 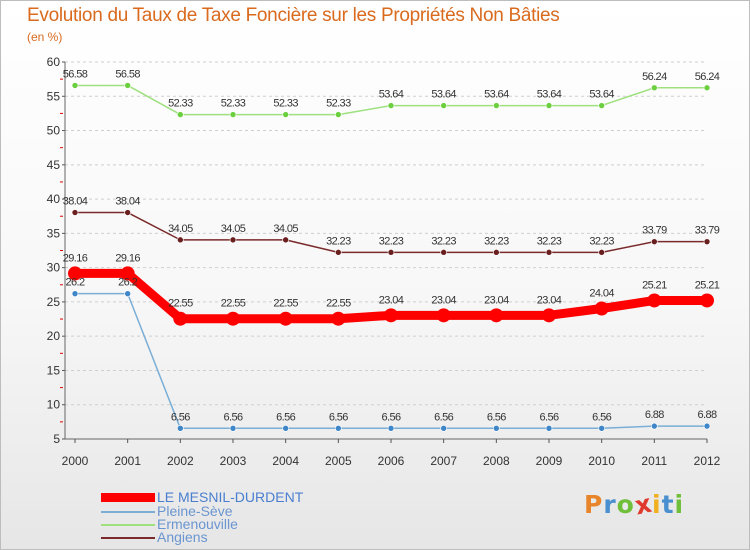 I want to click on x-tick-label: 2003, so click(x=233, y=461).